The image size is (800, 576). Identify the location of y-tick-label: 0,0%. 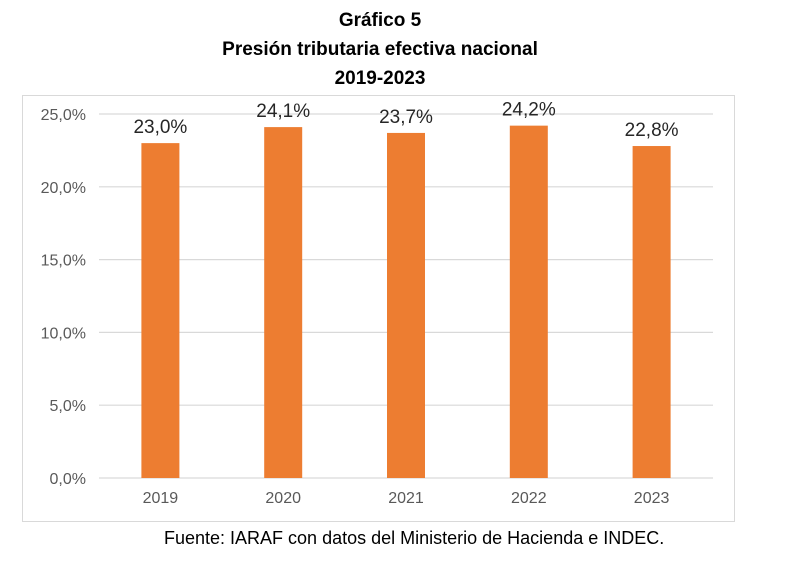
(68, 479).